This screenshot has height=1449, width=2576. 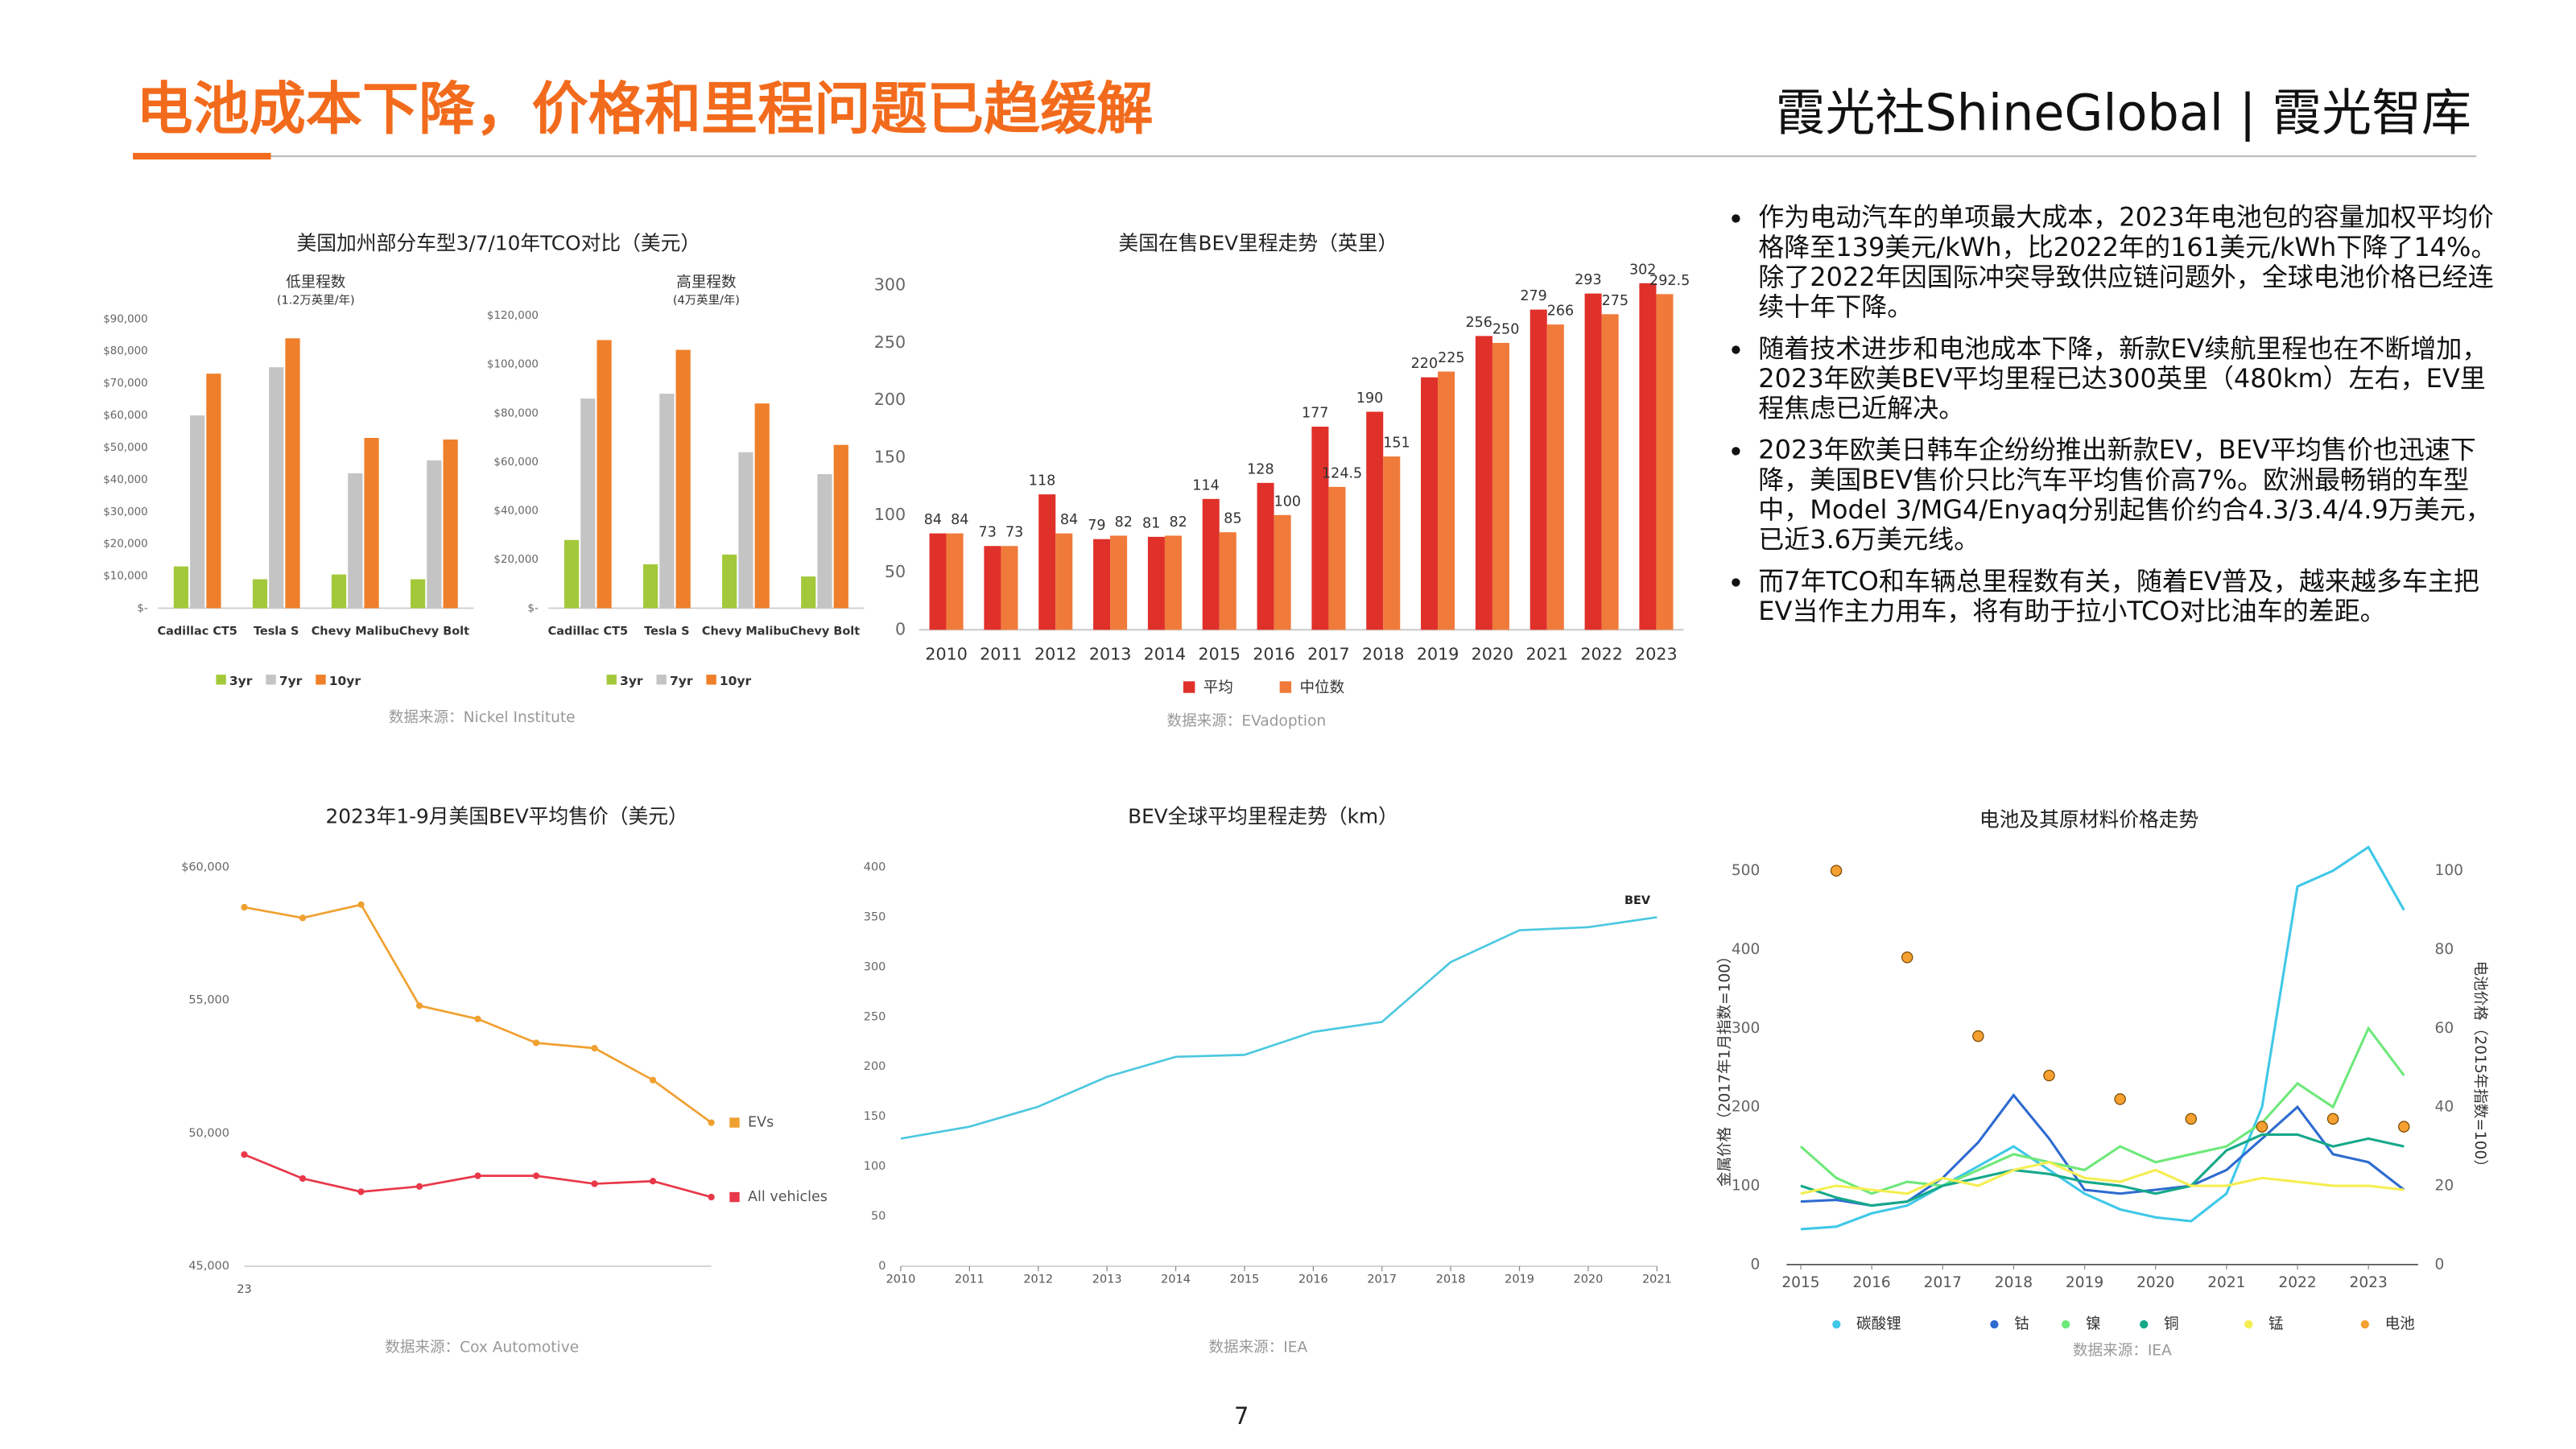 What do you see at coordinates (434, 631) in the screenshot?
I see `x-tick-label: Chevy Bolt` at bounding box center [434, 631].